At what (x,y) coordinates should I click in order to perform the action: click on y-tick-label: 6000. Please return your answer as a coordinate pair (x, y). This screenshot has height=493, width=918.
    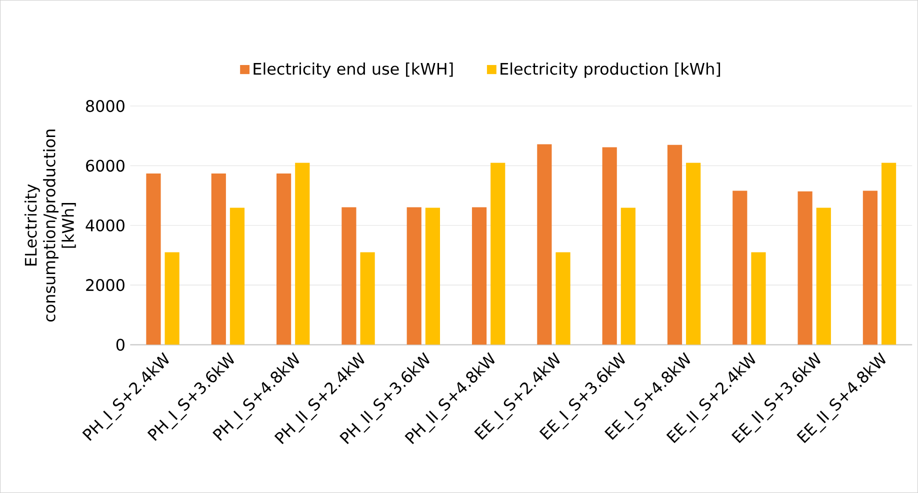
    Looking at the image, I should click on (105, 166).